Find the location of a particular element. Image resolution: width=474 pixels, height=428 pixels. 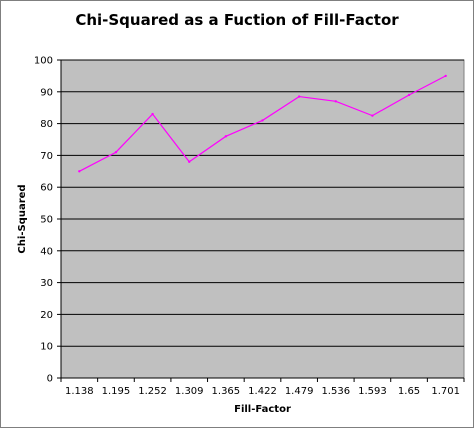

x-tick-label: 1.195 is located at coordinates (116, 391).